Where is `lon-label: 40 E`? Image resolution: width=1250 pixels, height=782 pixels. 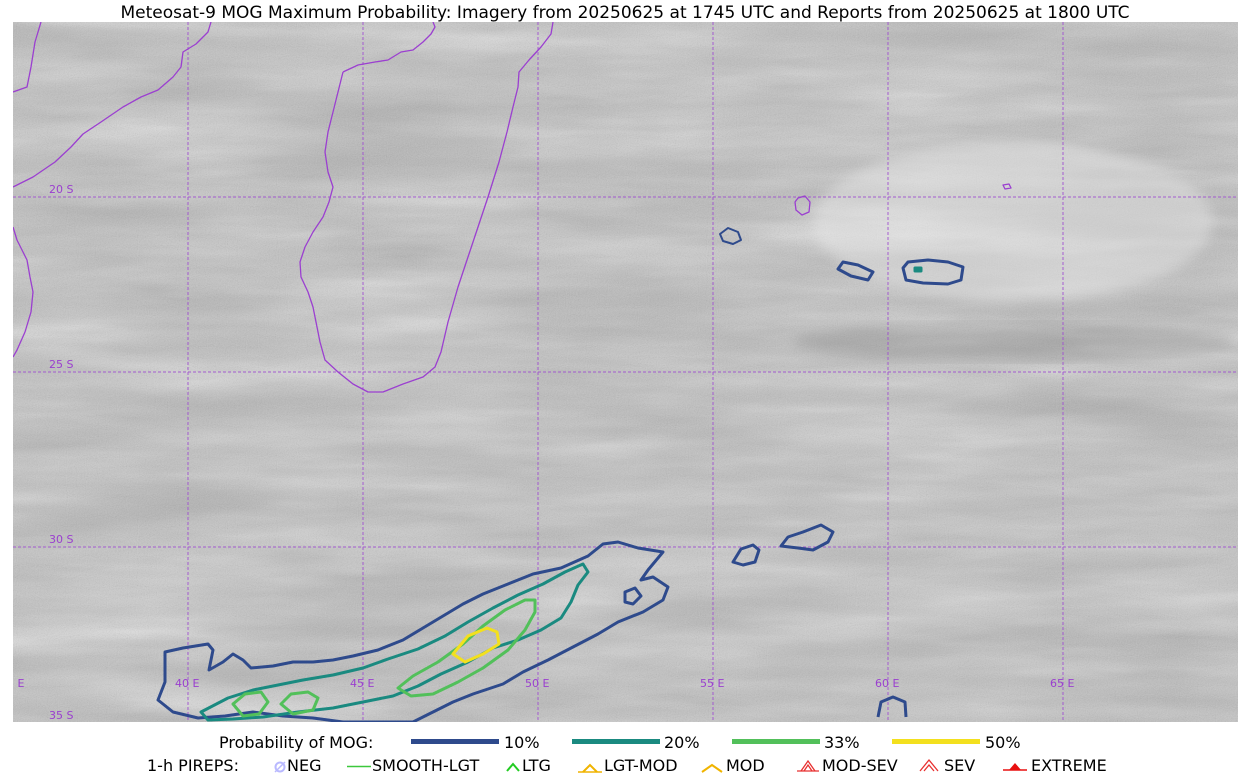
lon-label: 40 E is located at coordinates (187, 683).